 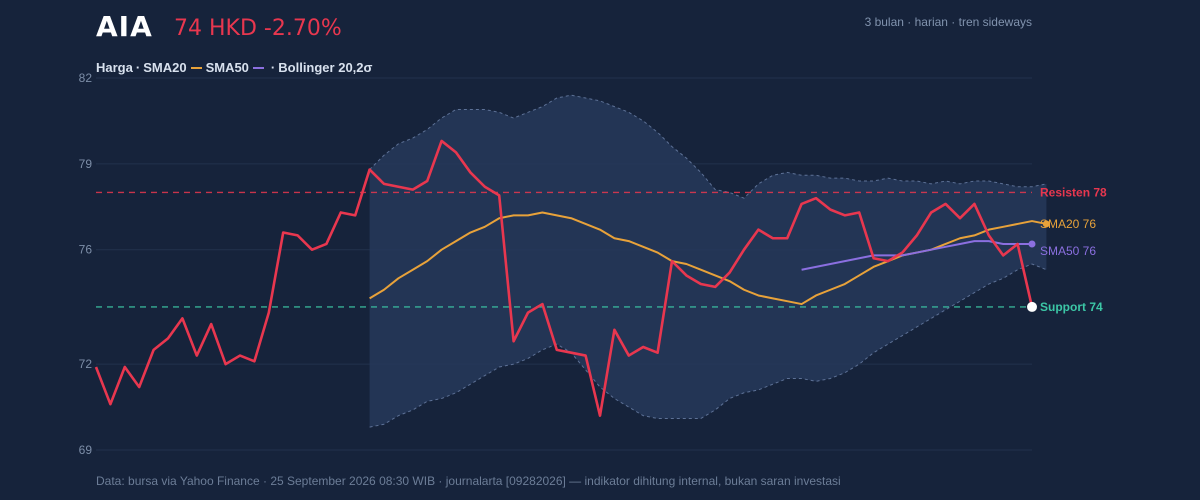 I want to click on bollinger-upper-line, so click(x=708, y=146).